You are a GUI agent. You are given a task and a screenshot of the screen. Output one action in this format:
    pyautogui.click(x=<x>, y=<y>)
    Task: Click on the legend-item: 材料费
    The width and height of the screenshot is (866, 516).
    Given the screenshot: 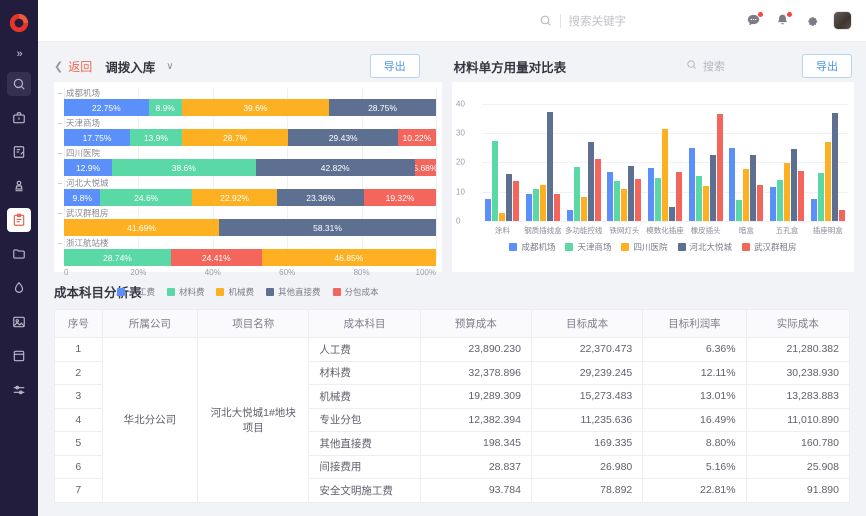 What is the action you would take?
    pyautogui.click(x=185, y=292)
    